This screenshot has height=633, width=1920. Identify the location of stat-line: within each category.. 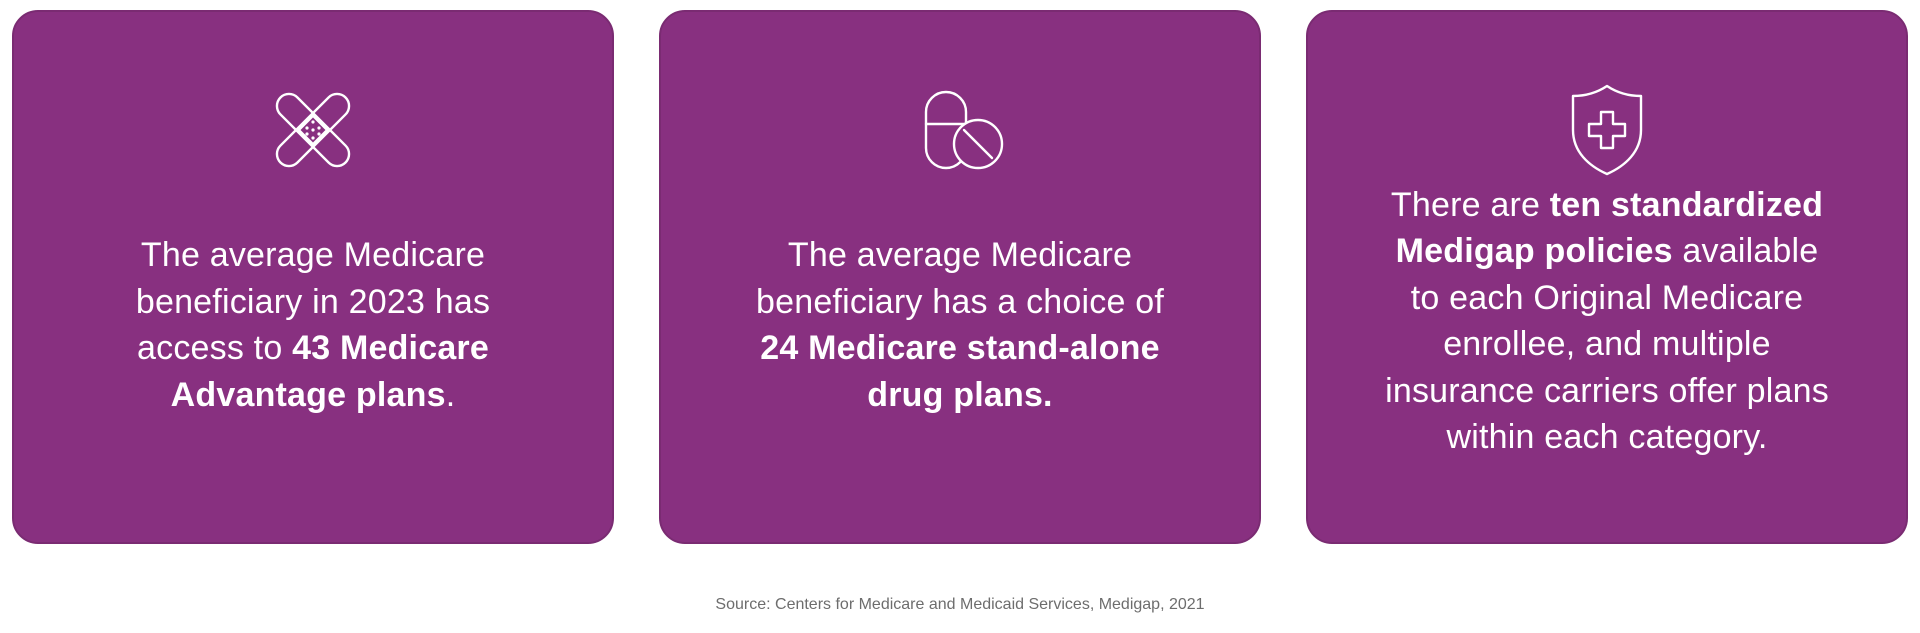
(1607, 437).